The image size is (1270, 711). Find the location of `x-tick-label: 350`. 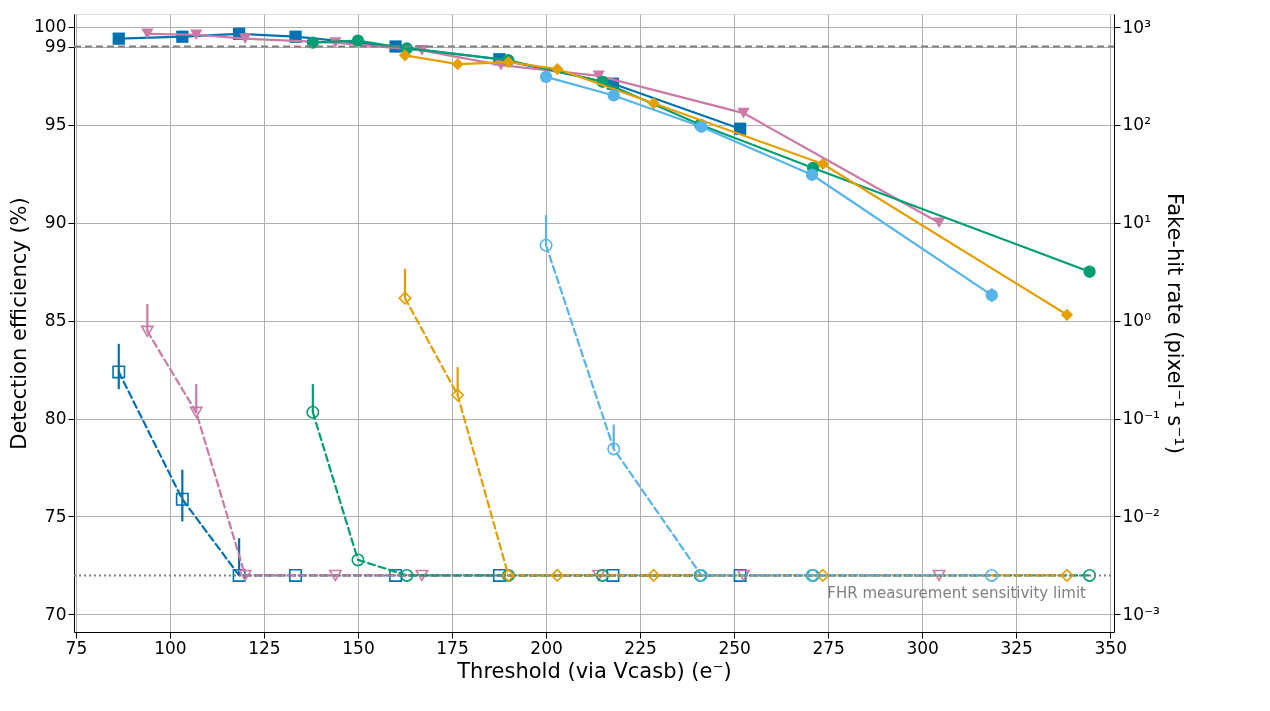

x-tick-label: 350 is located at coordinates (1110, 647).